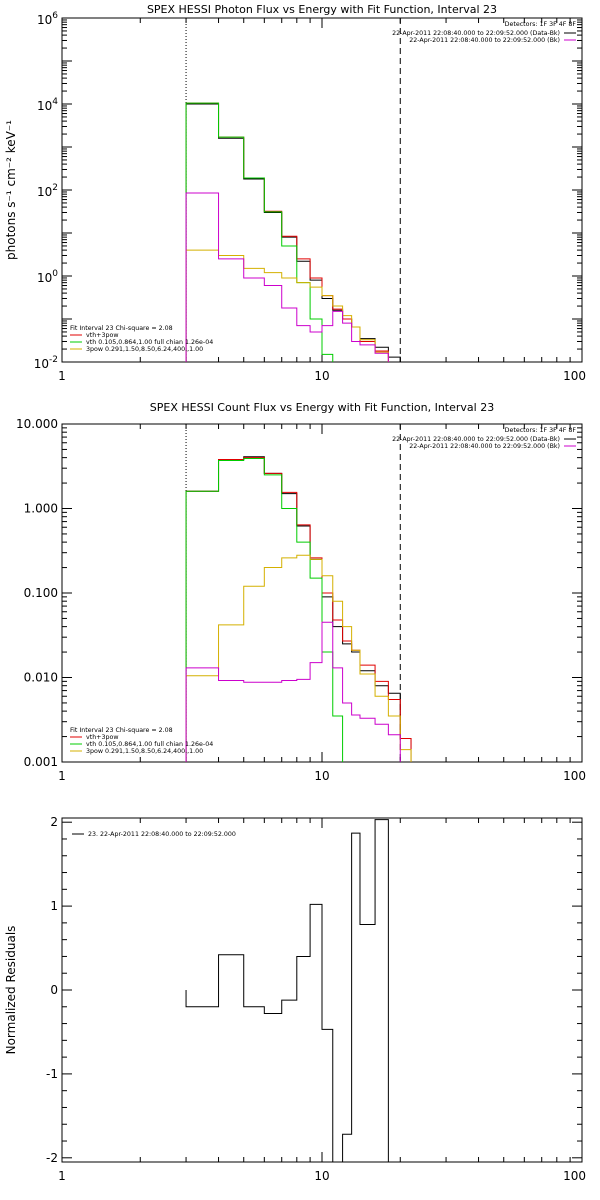  I want to click on y-tick-label: 10.000, so click(37, 424).